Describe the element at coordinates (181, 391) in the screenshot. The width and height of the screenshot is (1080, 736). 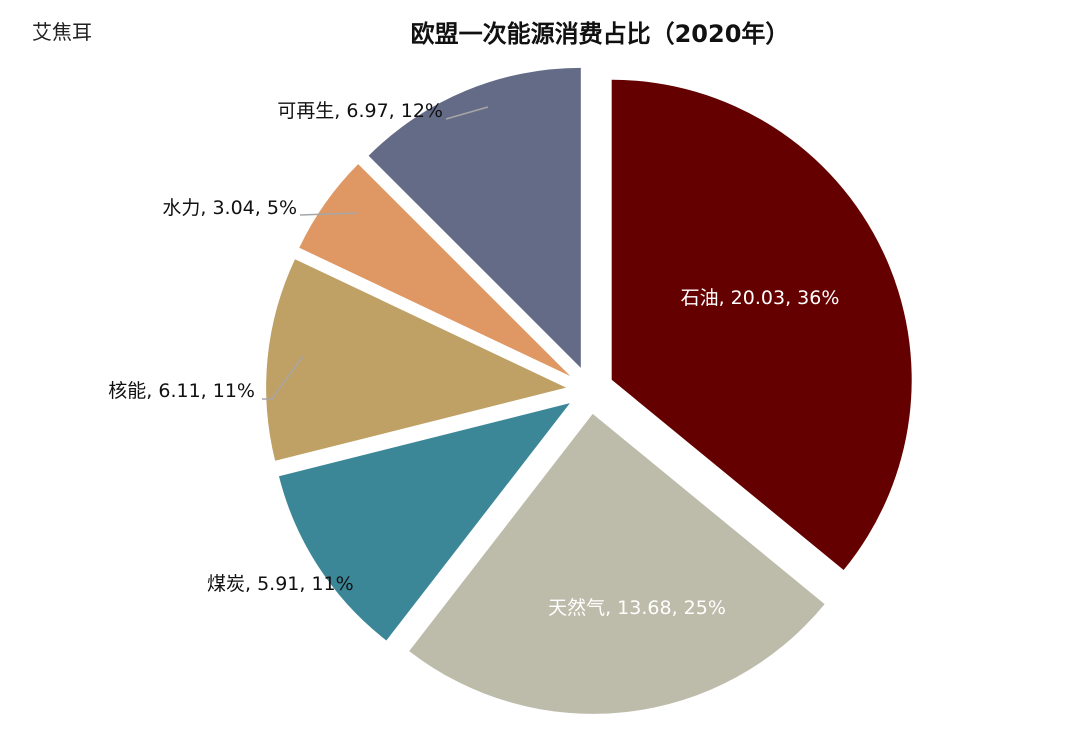
I see `slice-label-4: 核能, 6.11, 11%` at that location.